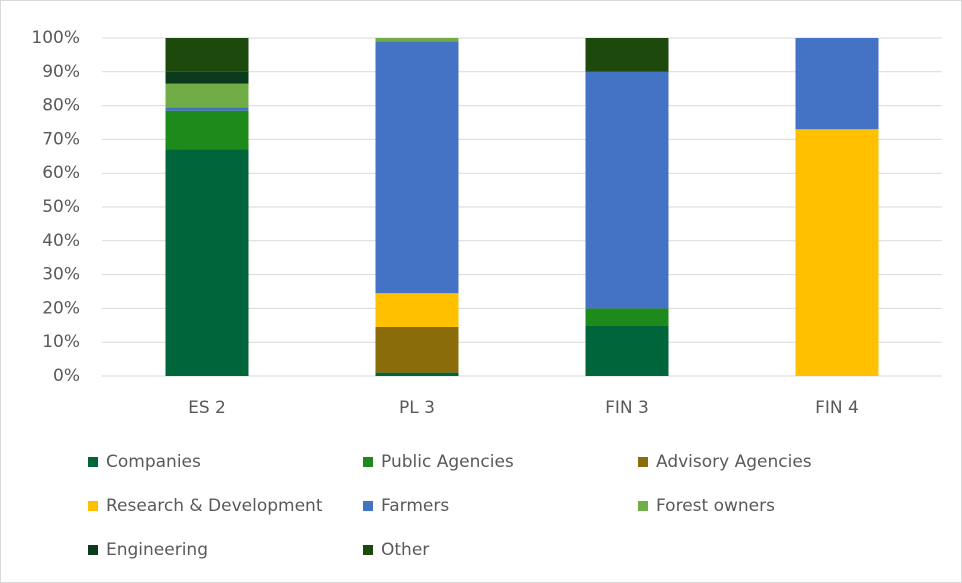 Image resolution: width=962 pixels, height=583 pixels. I want to click on x-tick-label: FIN 3, so click(627, 408).